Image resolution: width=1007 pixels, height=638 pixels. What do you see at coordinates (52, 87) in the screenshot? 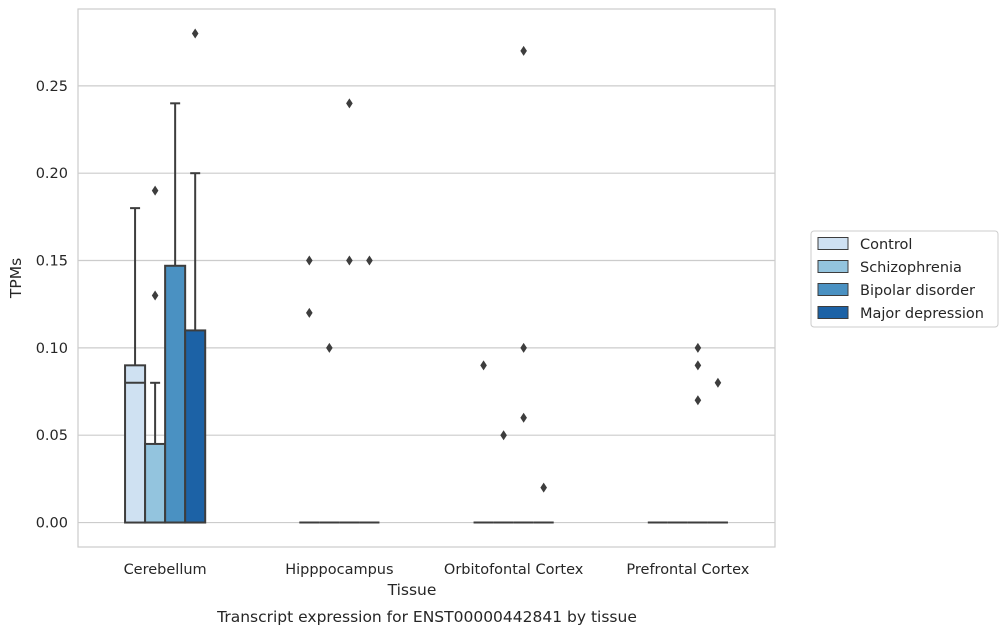
I see `y-tick-label: 0.25` at bounding box center [52, 87].